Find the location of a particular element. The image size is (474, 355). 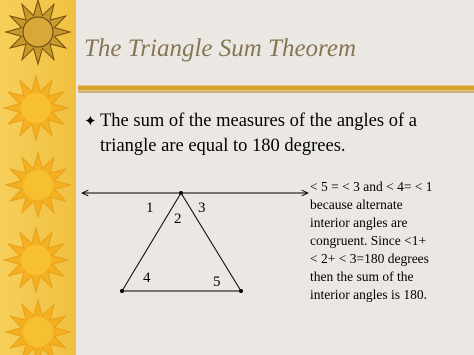

angle-label: 4 is located at coordinates (147, 278).